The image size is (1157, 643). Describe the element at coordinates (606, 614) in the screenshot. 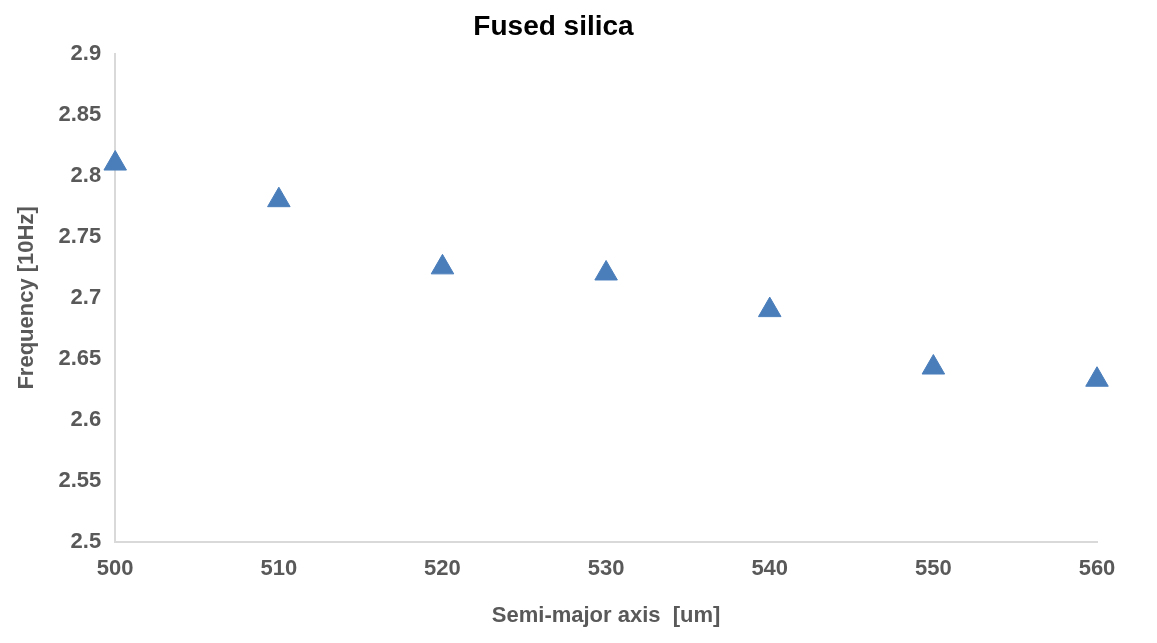

I see `x-axis-title: Semi-major axis [um]` at that location.